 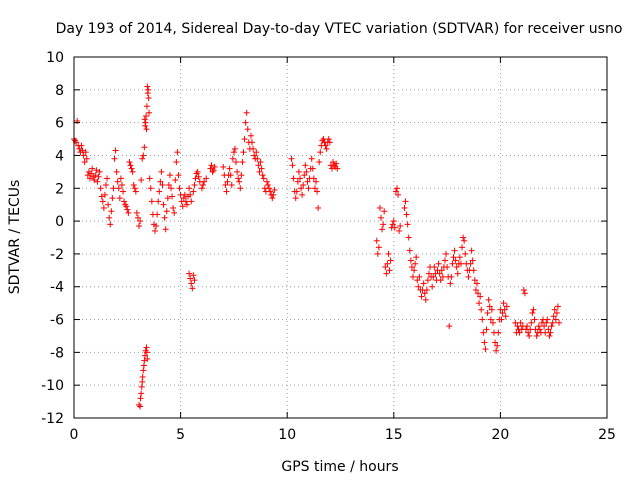 What do you see at coordinates (57, 353) in the screenshot?
I see `y-tick-label: -8` at bounding box center [57, 353].